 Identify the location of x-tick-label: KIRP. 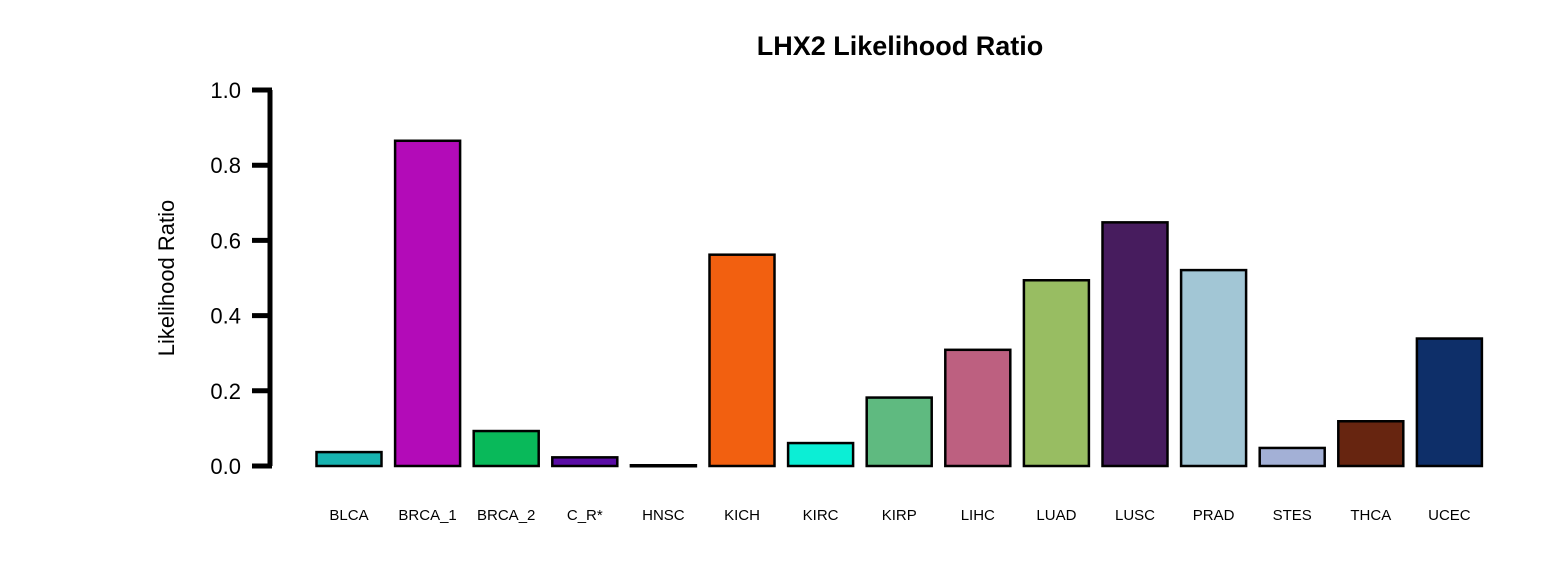
(899, 515).